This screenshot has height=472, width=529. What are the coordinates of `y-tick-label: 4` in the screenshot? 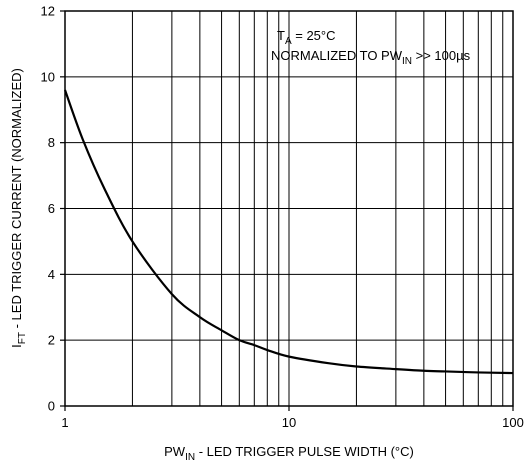 It's located at (51, 274).